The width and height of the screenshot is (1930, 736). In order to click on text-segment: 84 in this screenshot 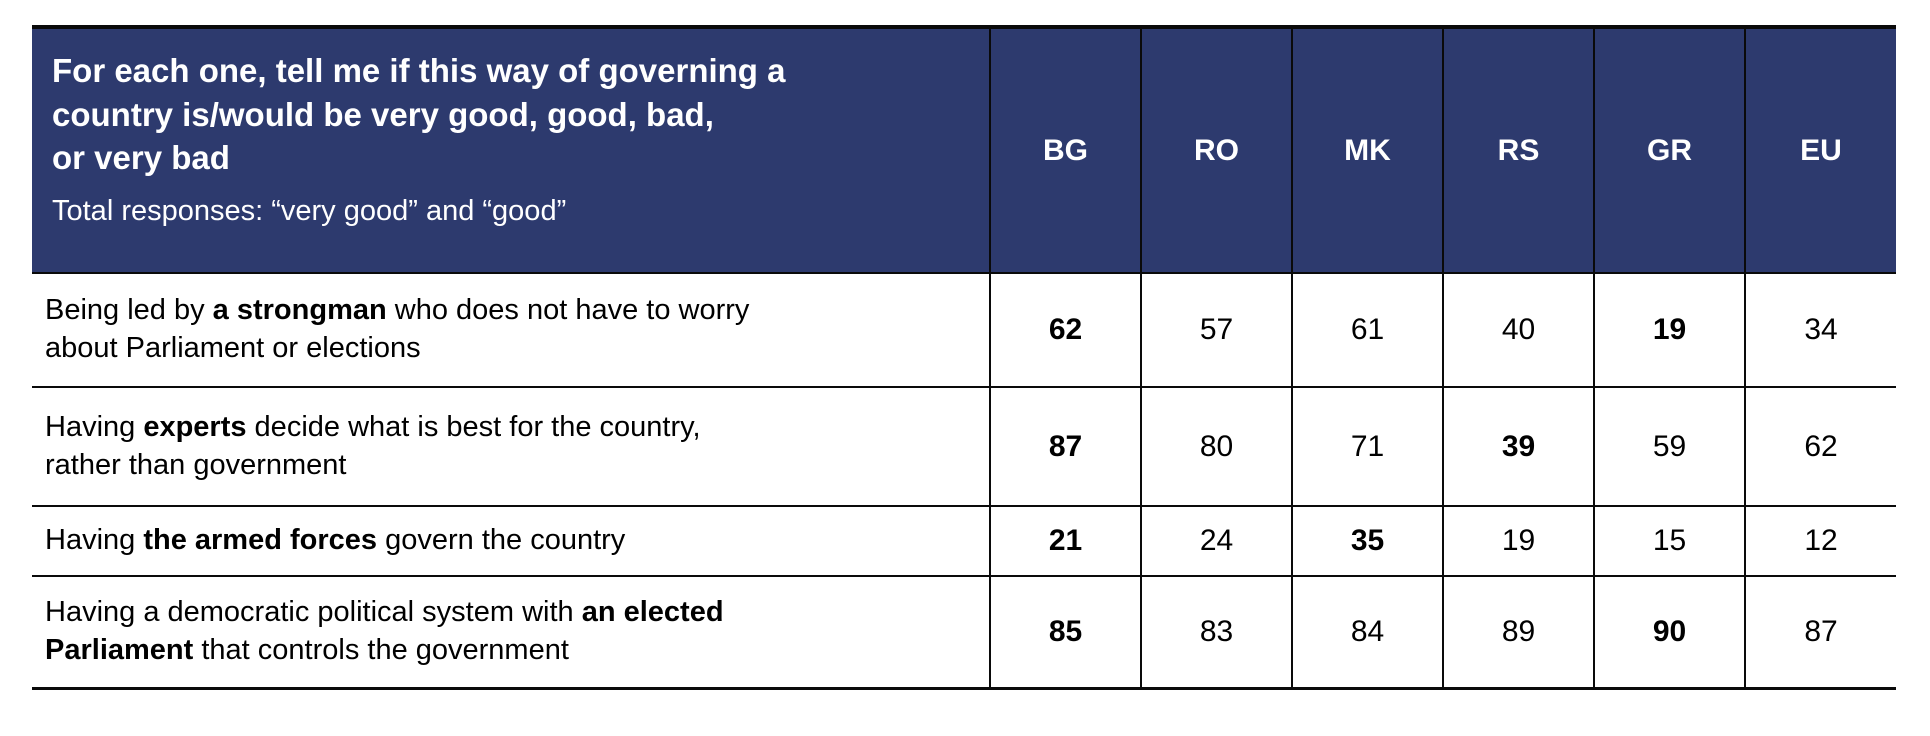, I will do `click(1367, 631)`.